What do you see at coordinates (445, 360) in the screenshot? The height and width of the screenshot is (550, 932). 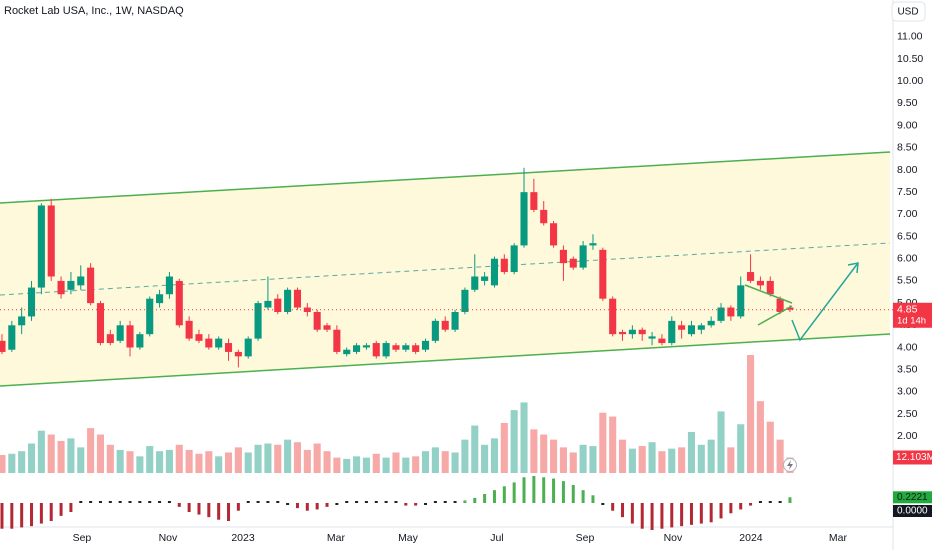 I see `channel-lower` at bounding box center [445, 360].